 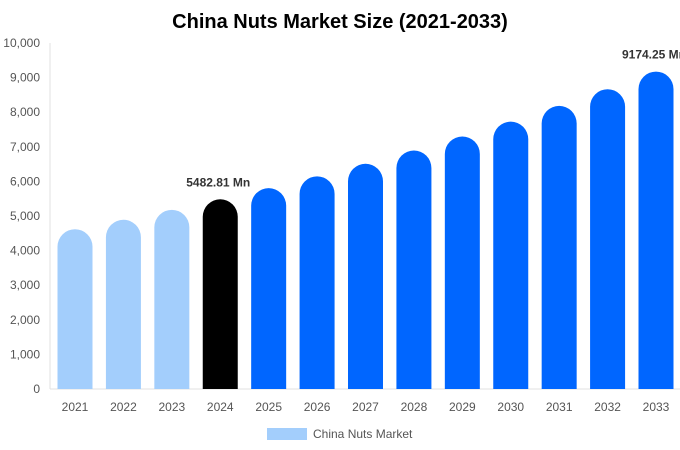 I want to click on y-tick-label: 9,000, so click(x=25, y=78).